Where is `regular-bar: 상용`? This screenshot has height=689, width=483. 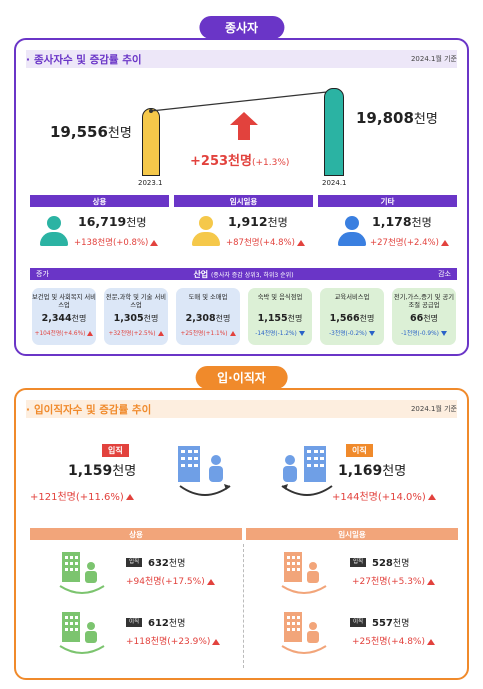
regular-bar: 상용 is located at coordinates (136, 534).